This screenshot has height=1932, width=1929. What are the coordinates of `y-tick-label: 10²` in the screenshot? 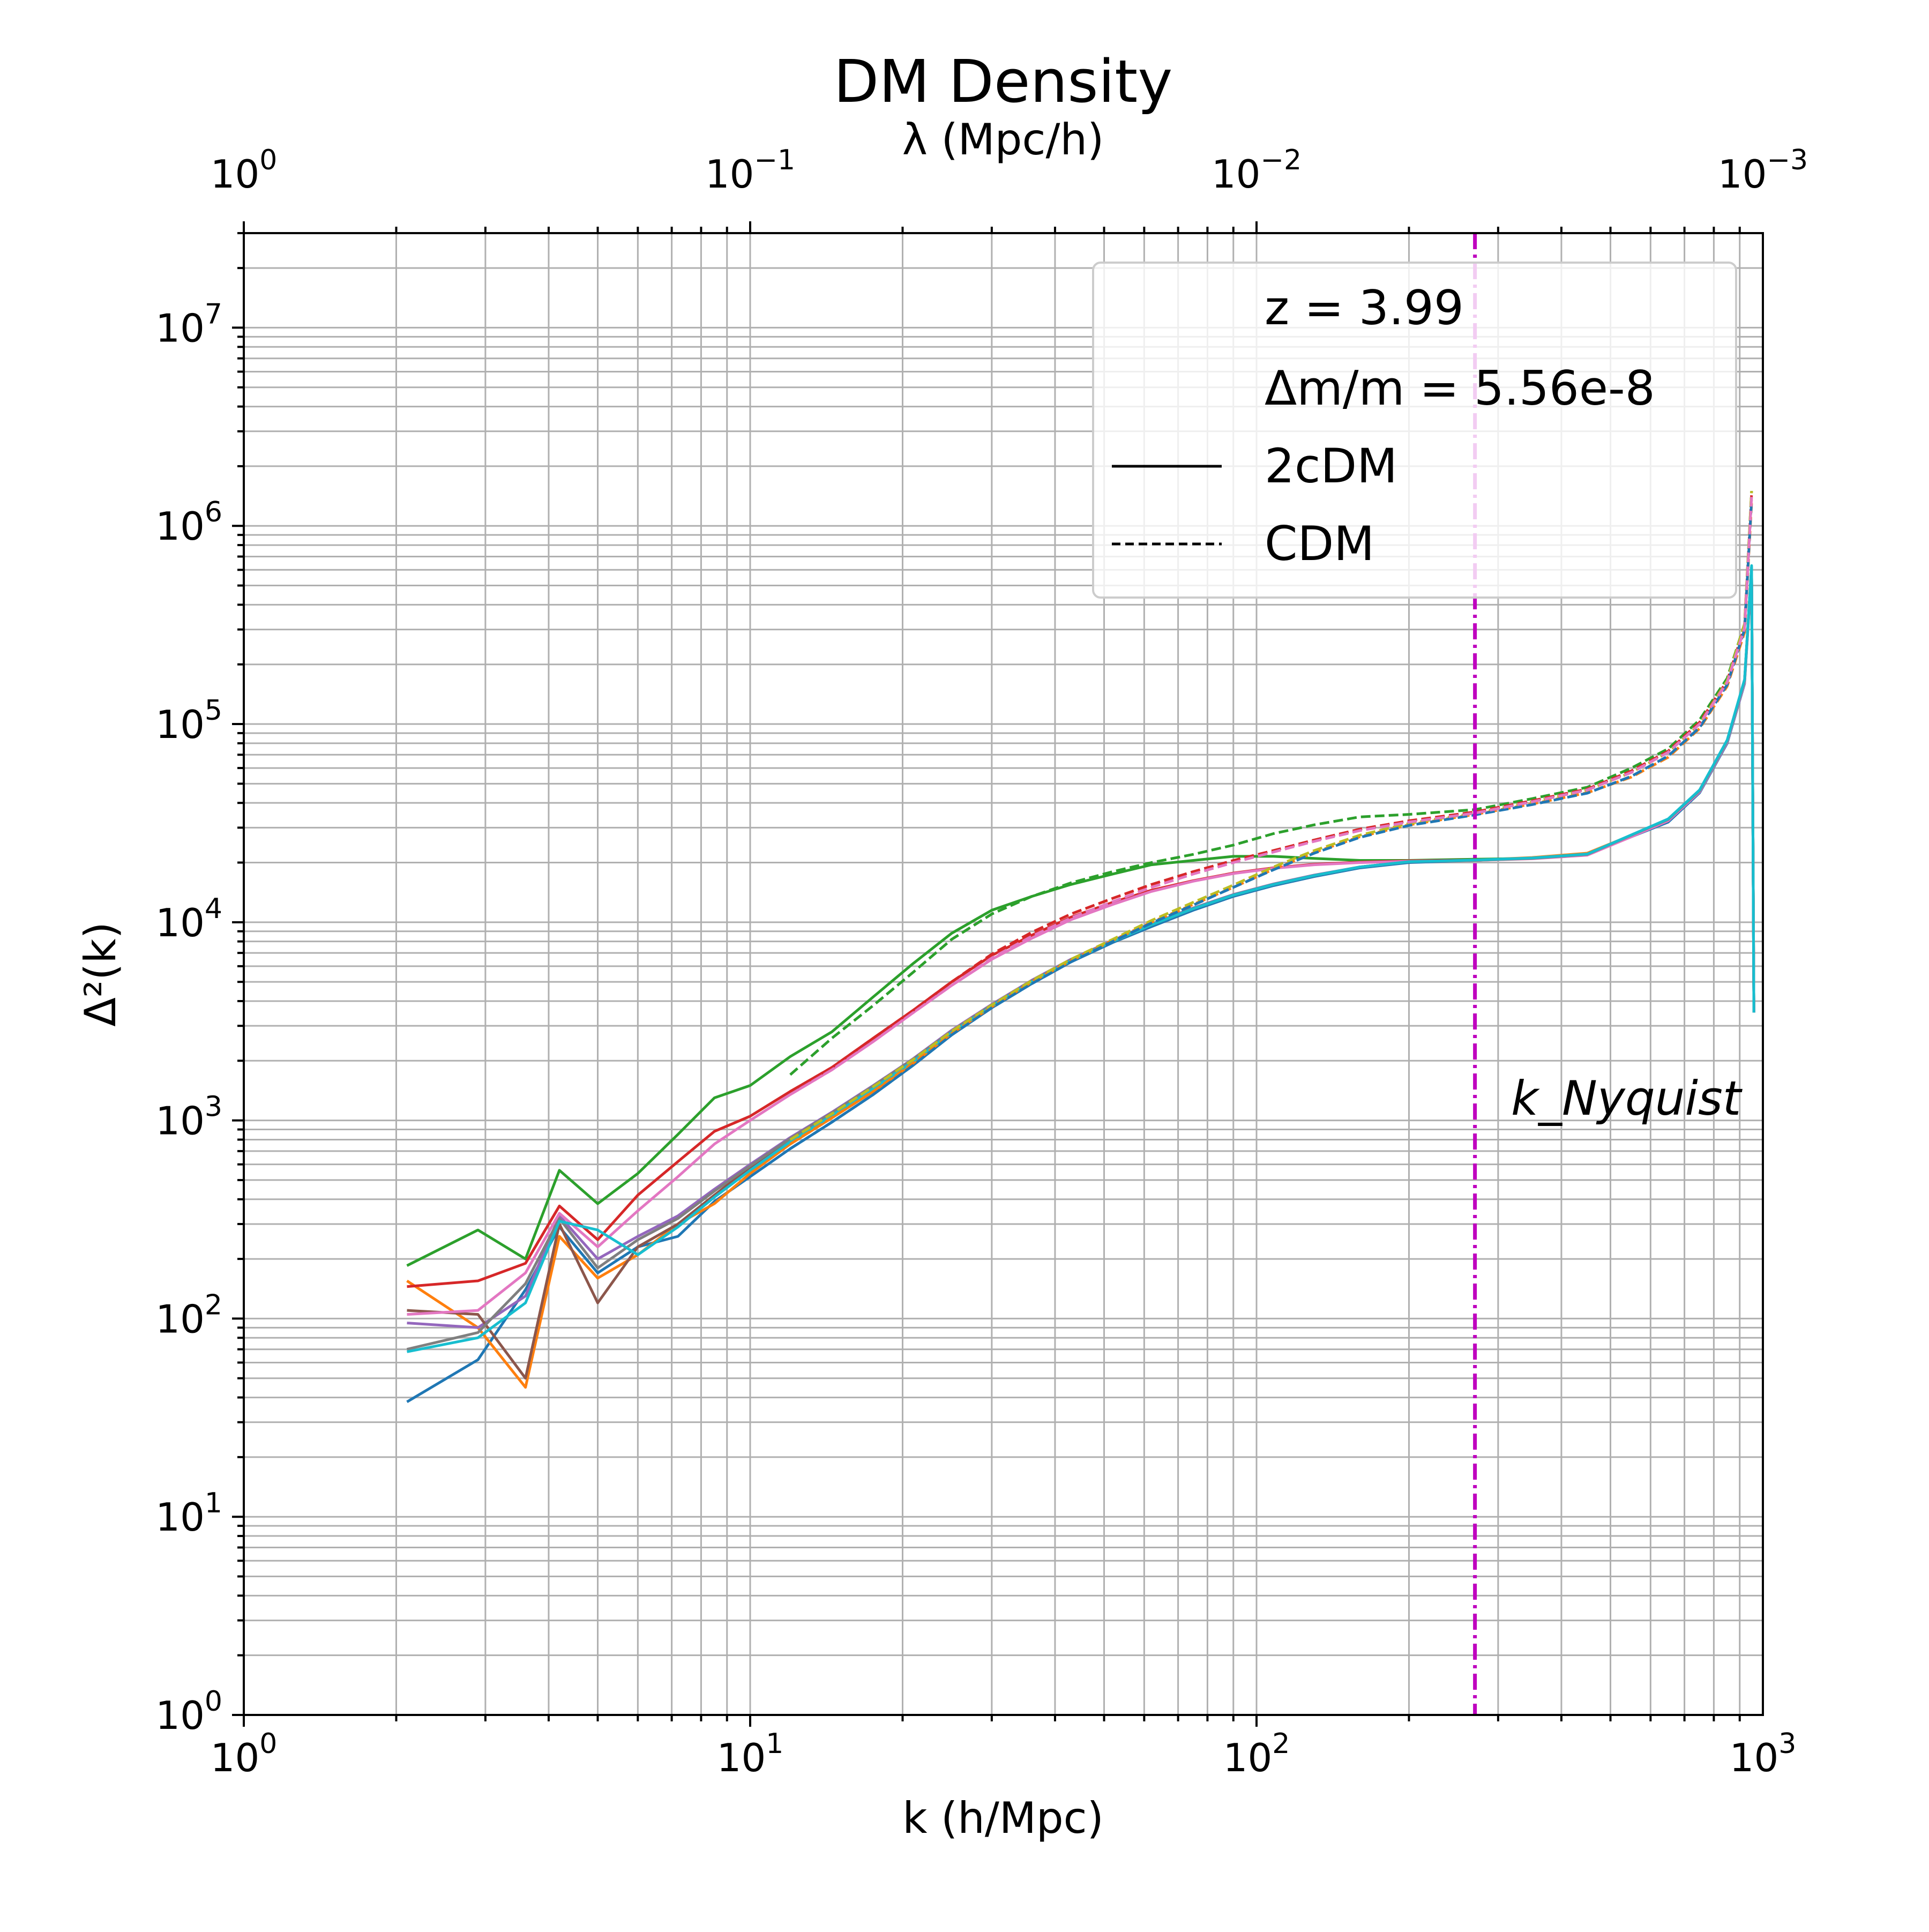 It's located at (188, 1315).